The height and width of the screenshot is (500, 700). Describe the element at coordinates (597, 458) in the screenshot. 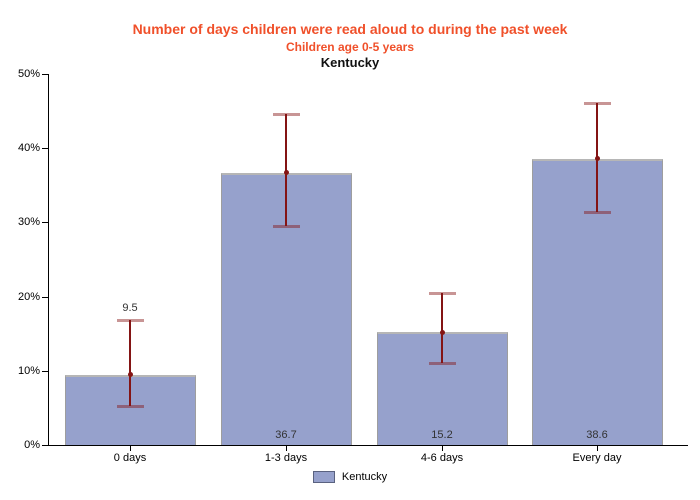

I see `x-tick-label: Every day` at that location.